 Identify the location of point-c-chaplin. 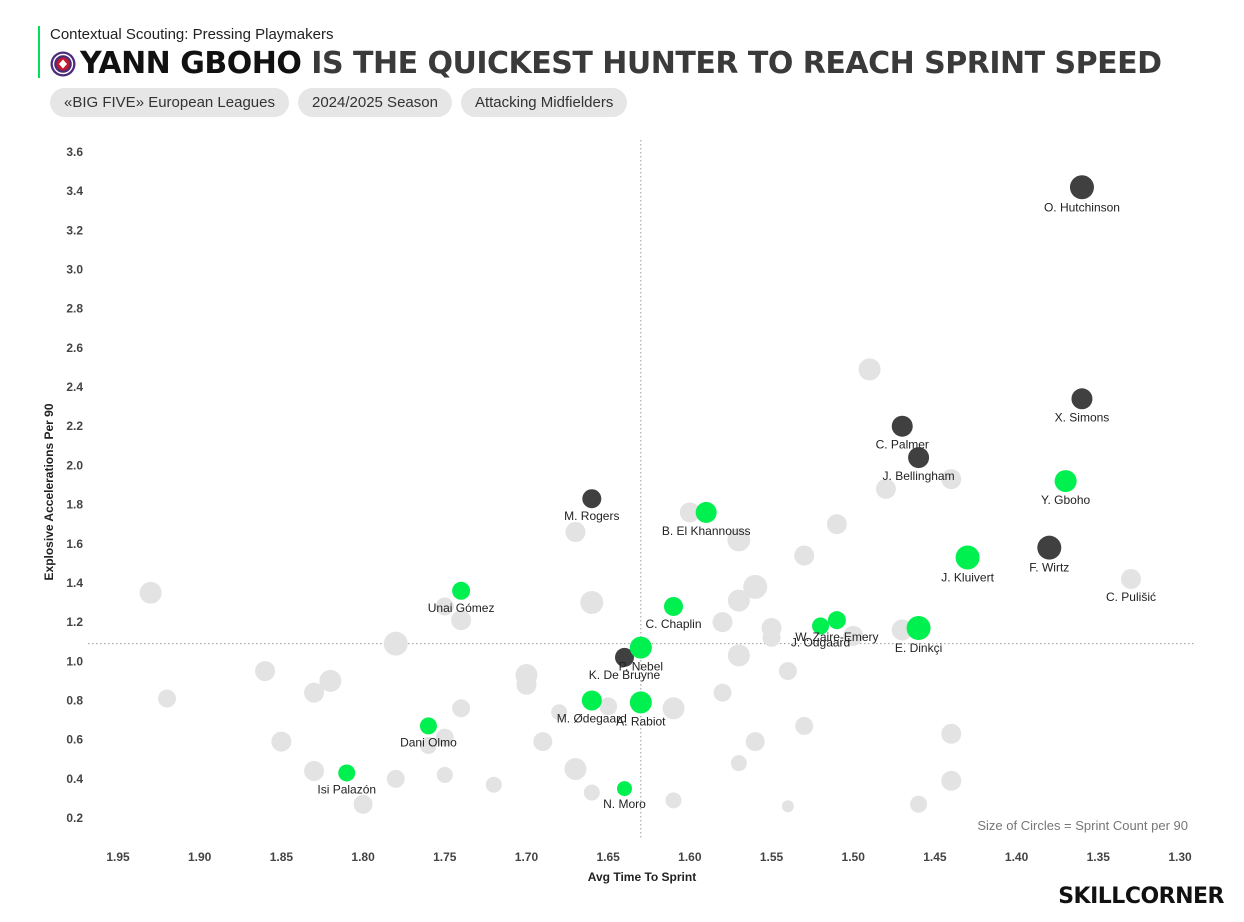
(674, 606).